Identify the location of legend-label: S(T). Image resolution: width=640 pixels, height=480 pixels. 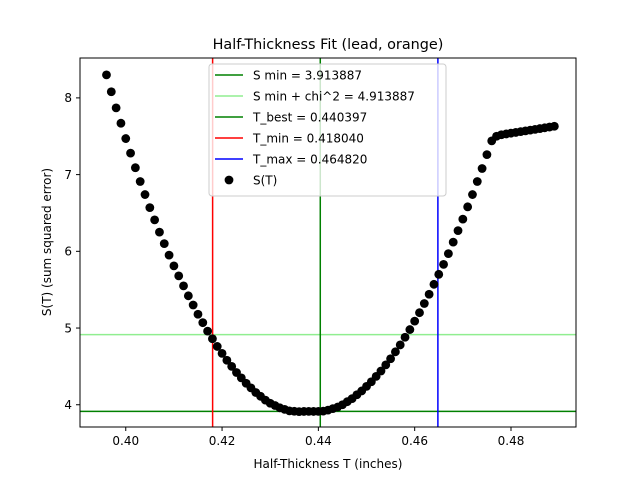
(265, 180).